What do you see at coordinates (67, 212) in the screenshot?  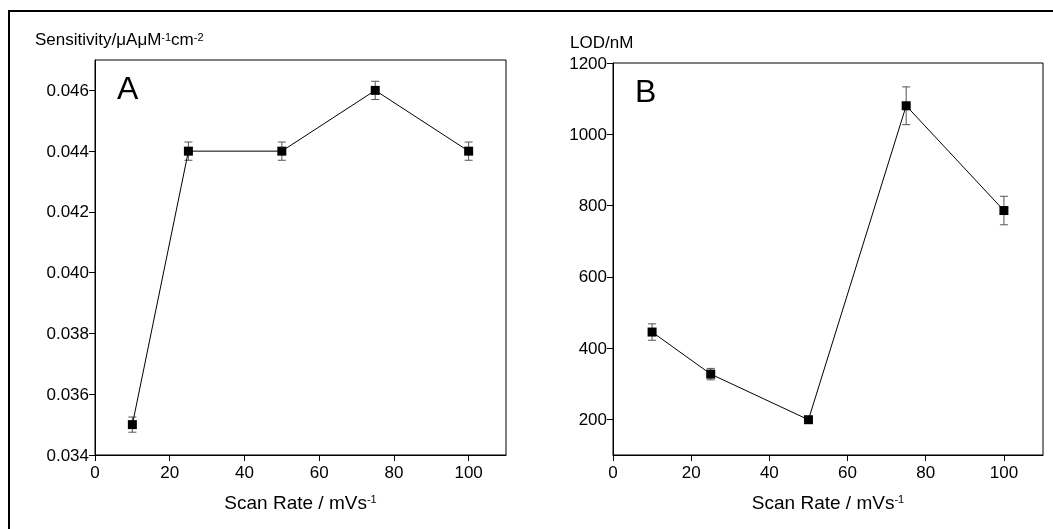 I see `y-tick-label: 0.042` at bounding box center [67, 212].